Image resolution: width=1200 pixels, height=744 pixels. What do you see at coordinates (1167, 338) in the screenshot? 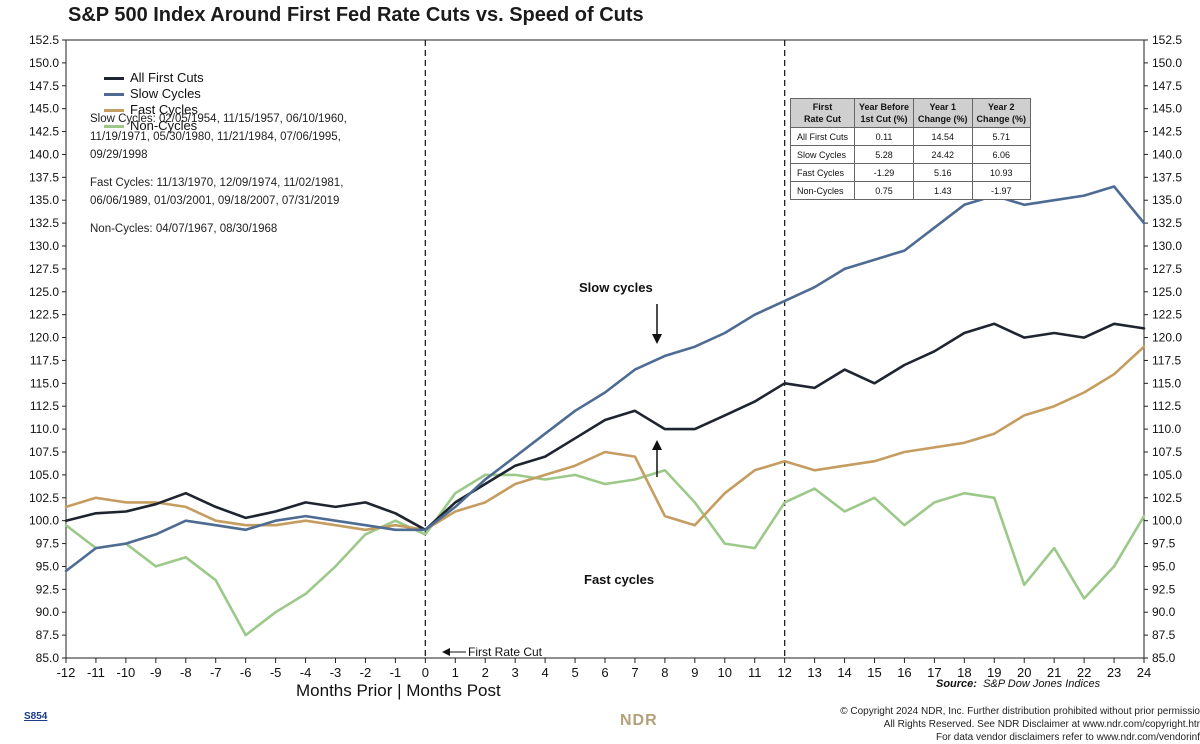
I see `y-tick-label-right: 120.0` at bounding box center [1167, 338].